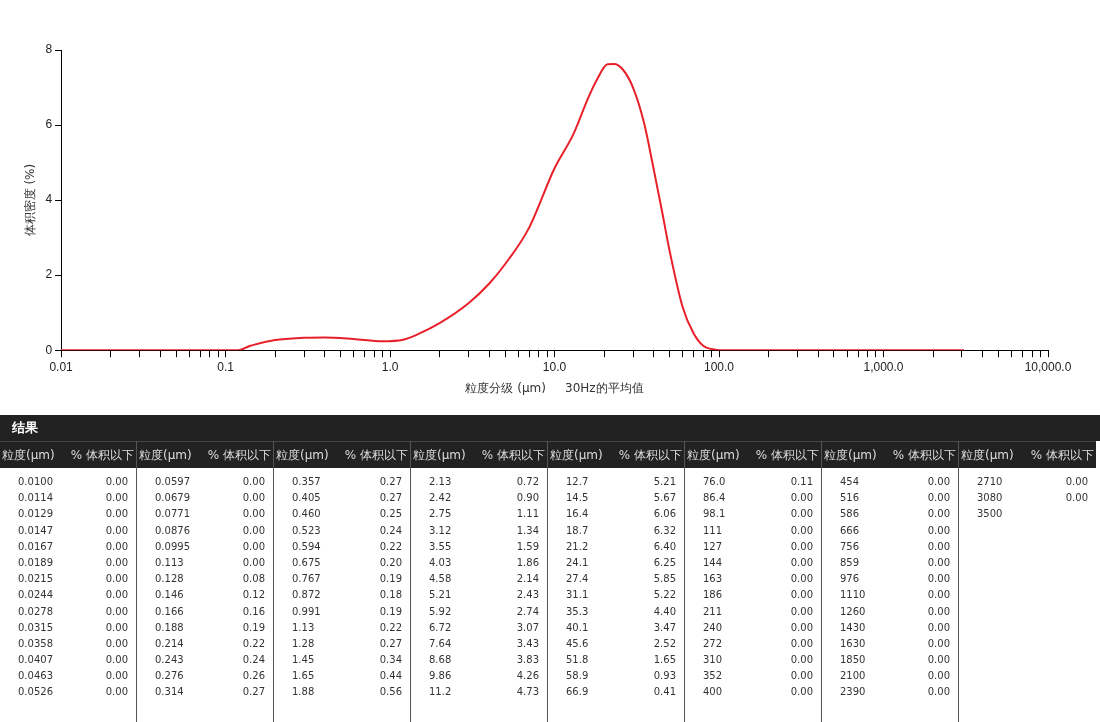 This screenshot has width=1100, height=722. I want to click on text: 4.40, so click(664, 611).